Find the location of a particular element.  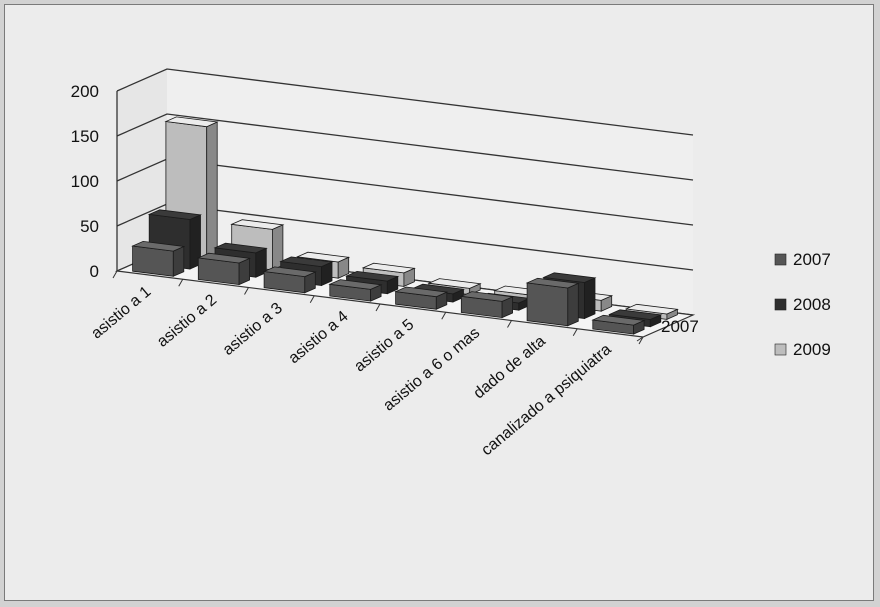

legend-label: 2007 is located at coordinates (812, 259).